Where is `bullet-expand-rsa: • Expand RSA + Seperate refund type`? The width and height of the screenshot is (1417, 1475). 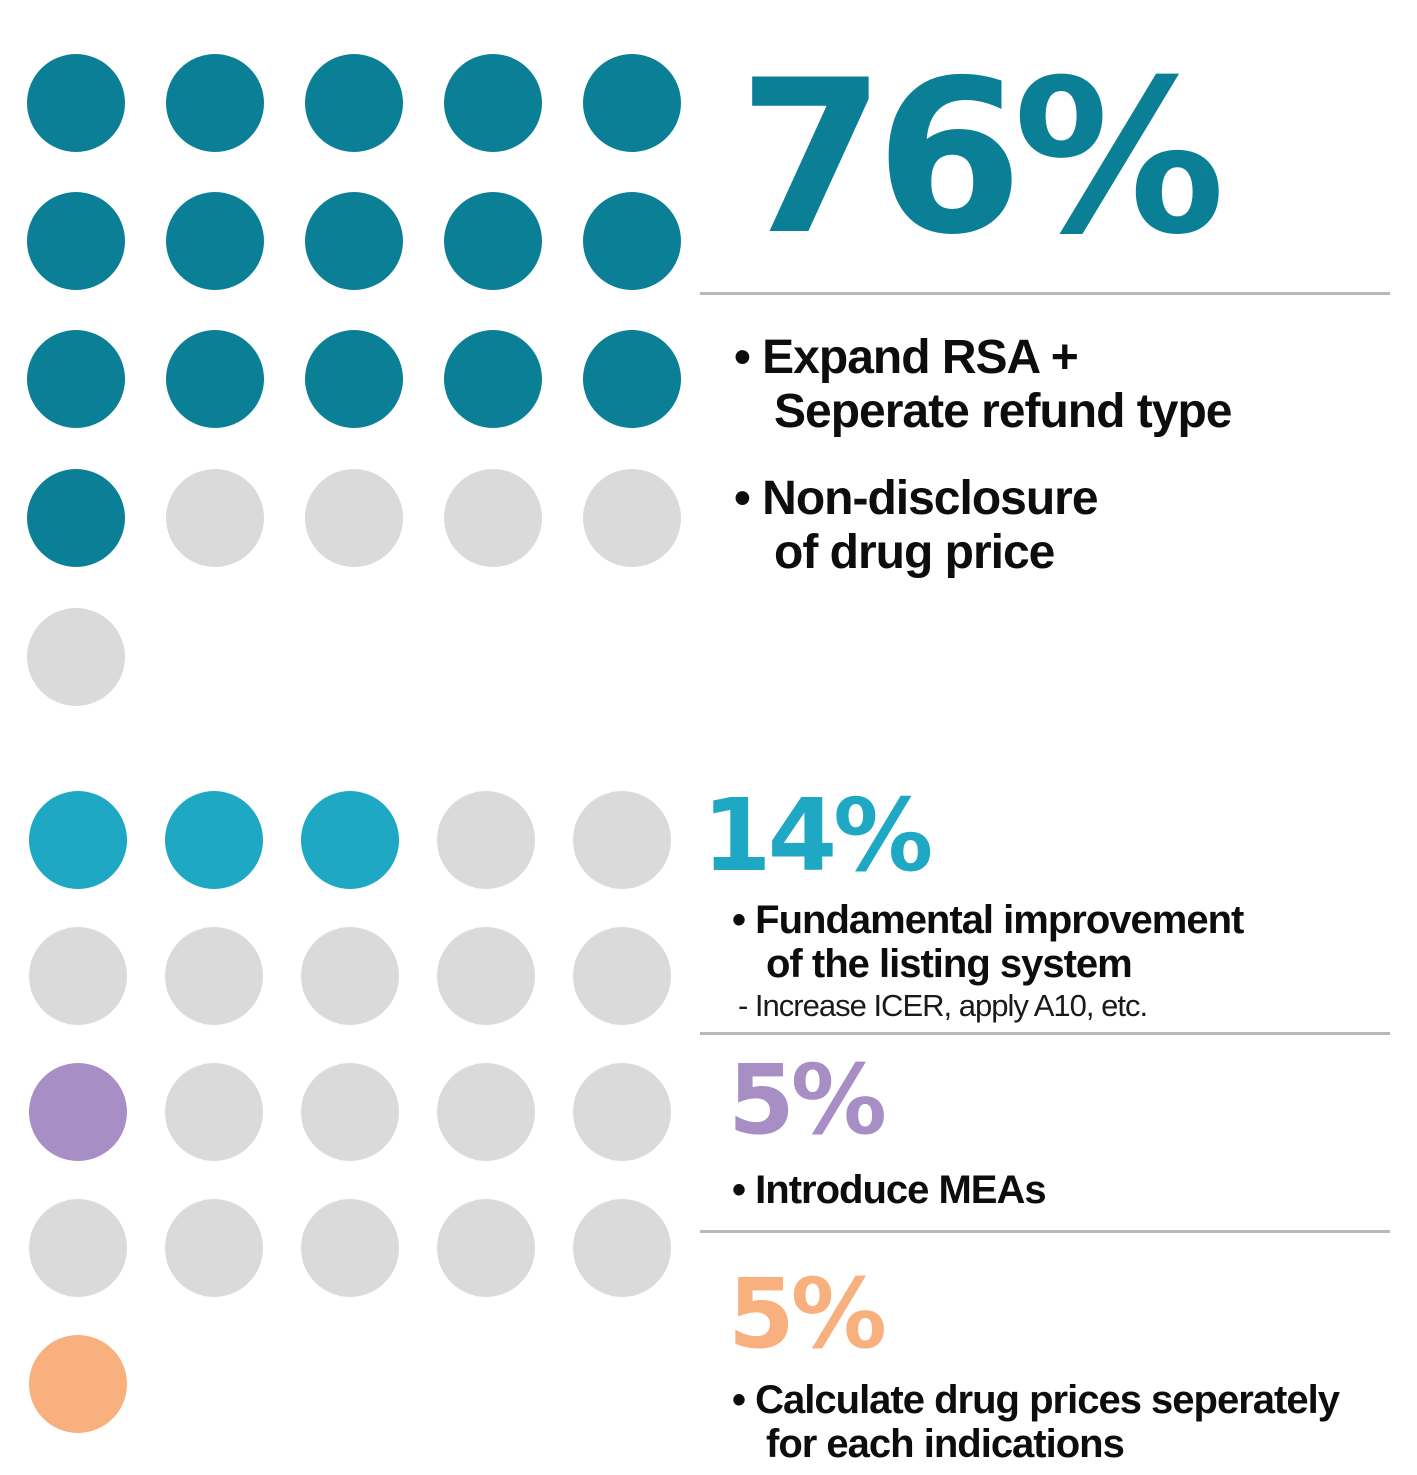 bullet-expand-rsa: • Expand RSA + Seperate refund type is located at coordinates (983, 384).